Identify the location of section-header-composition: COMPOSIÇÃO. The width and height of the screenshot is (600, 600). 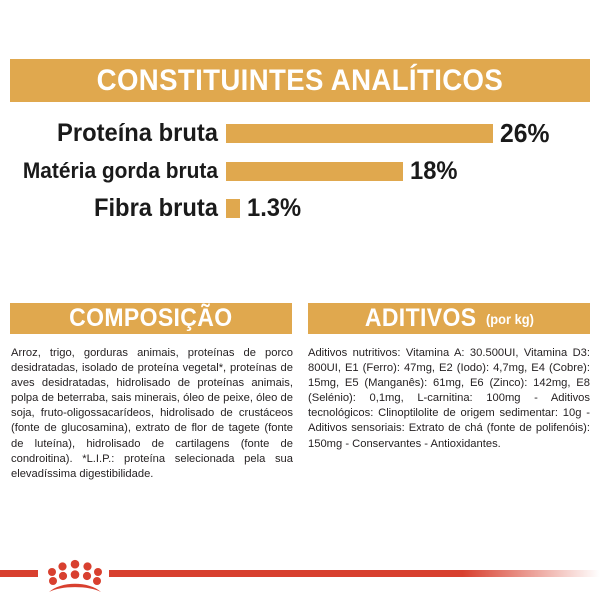
(151, 318).